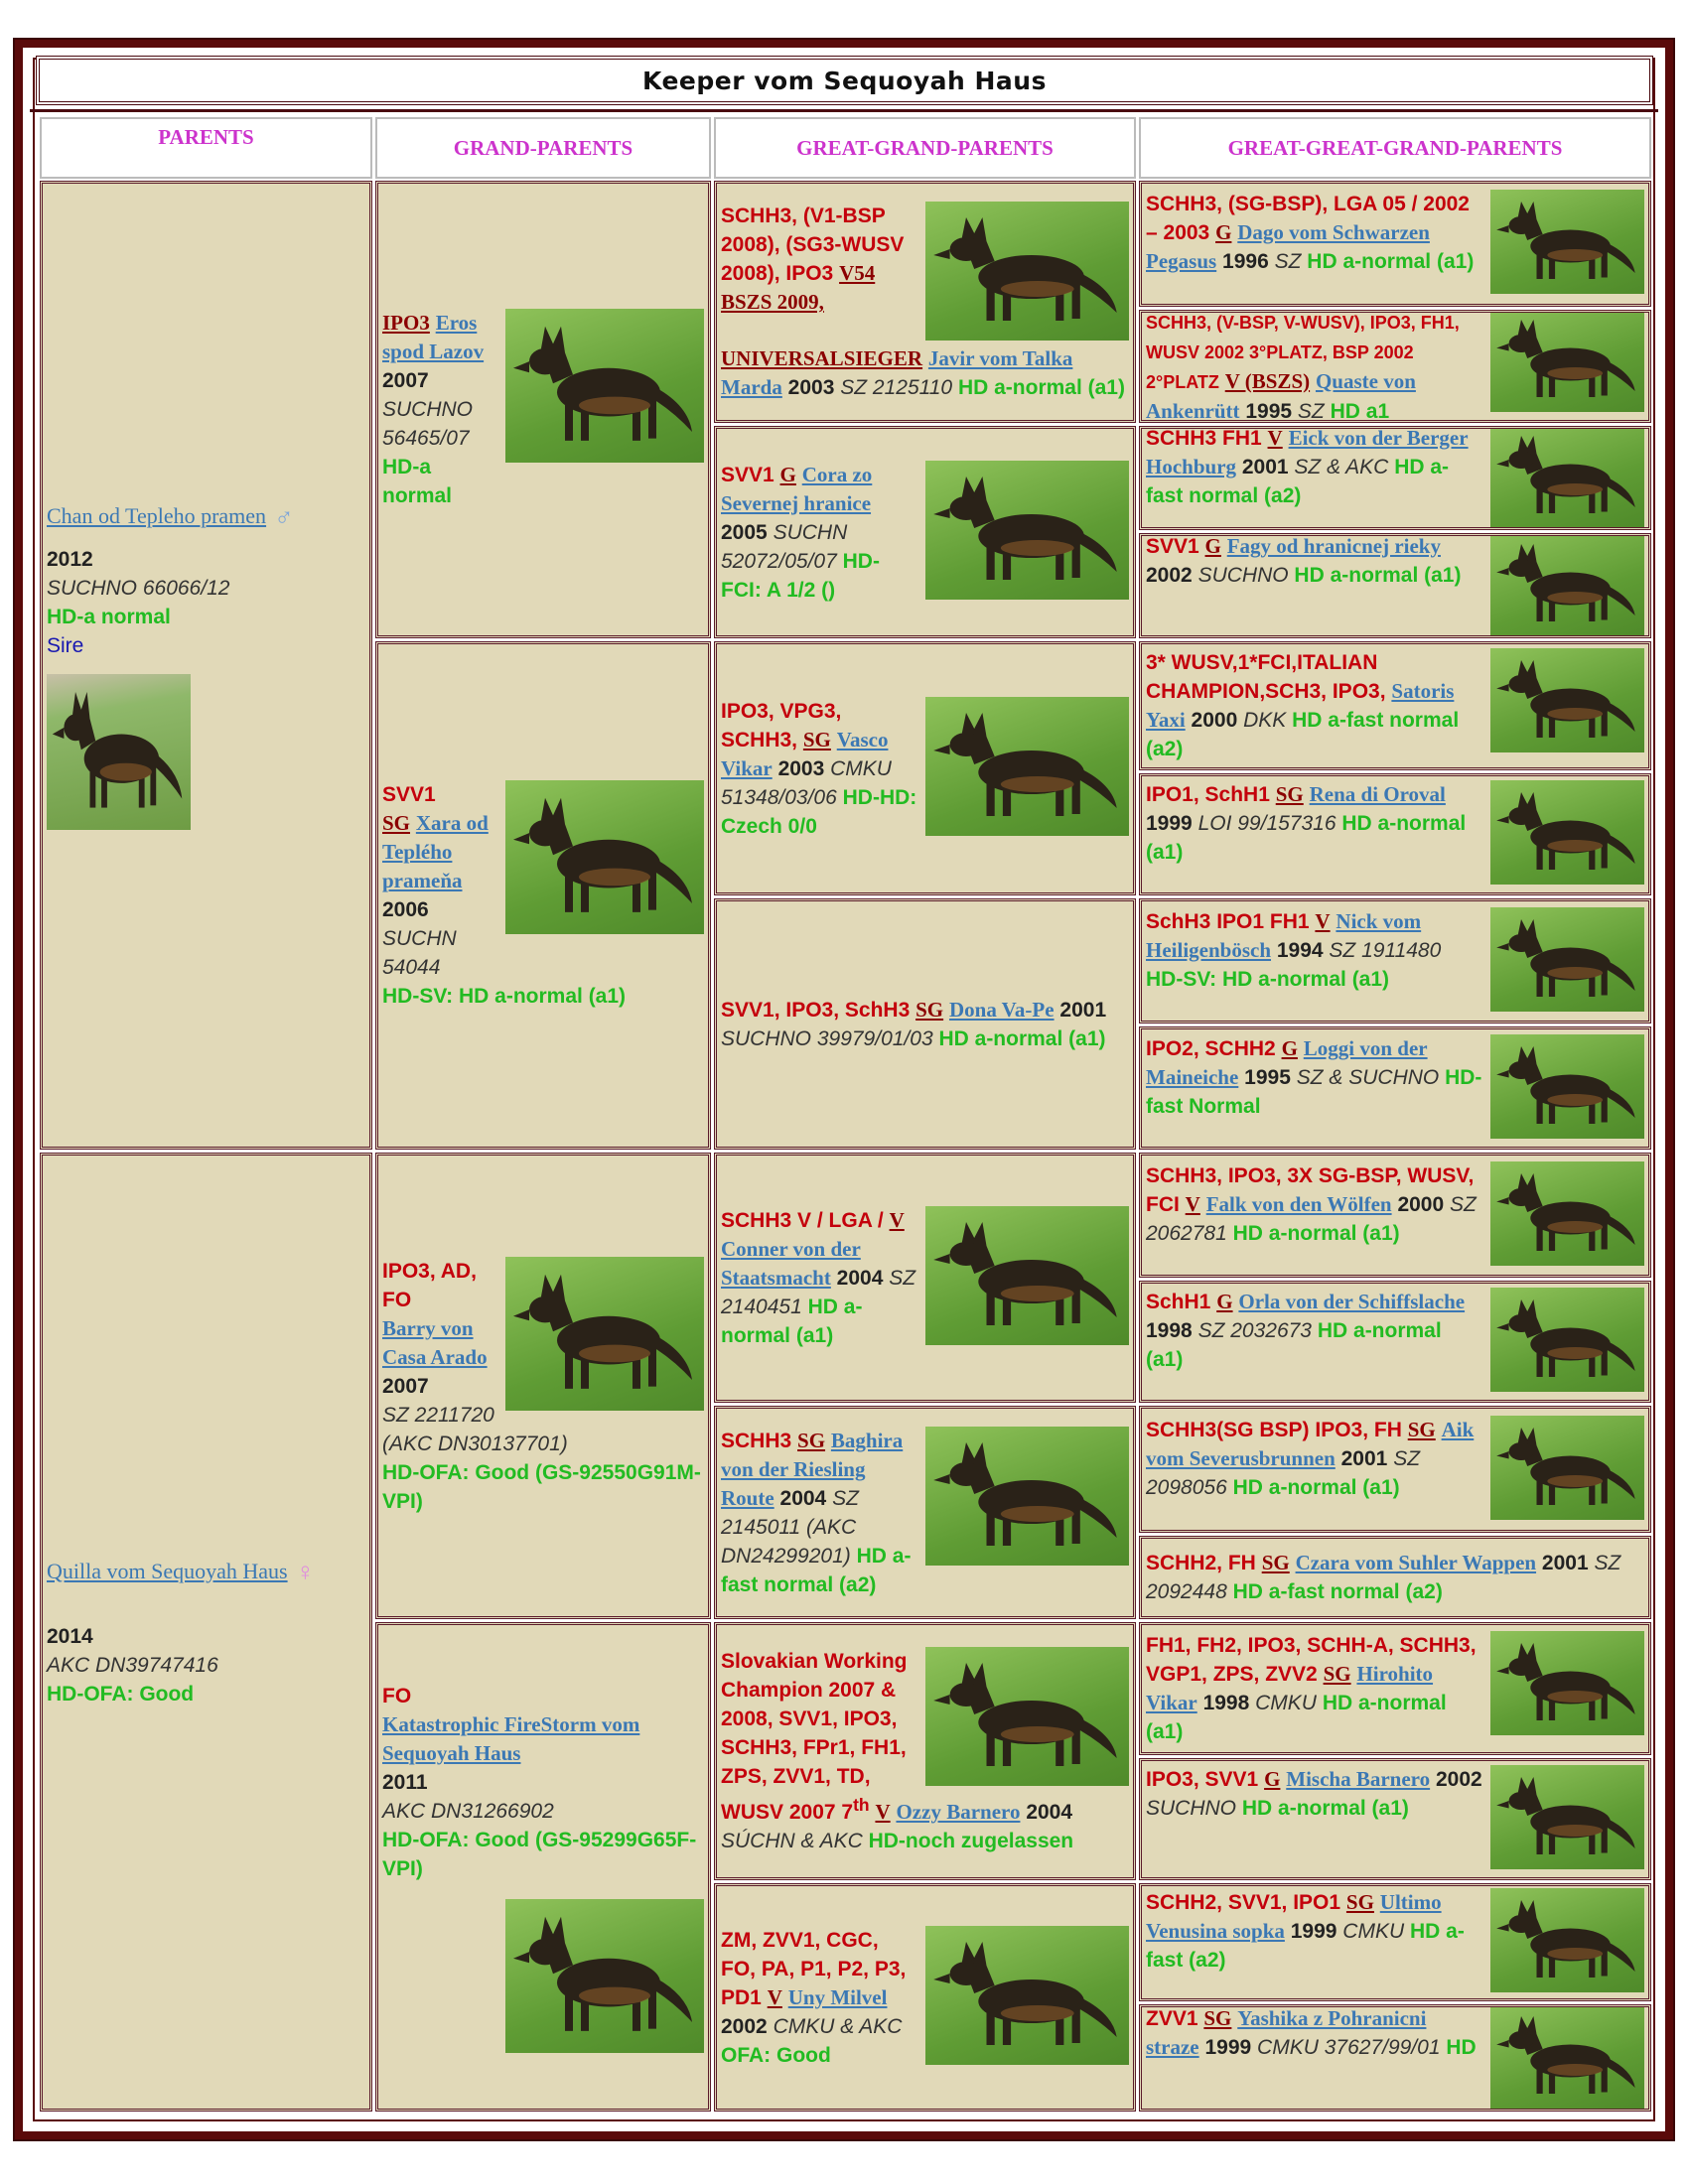 The height and width of the screenshot is (2184, 1688). Describe the element at coordinates (435, 851) in the screenshot. I see `dog-name-link: Xara od Teplého prameňa` at that location.